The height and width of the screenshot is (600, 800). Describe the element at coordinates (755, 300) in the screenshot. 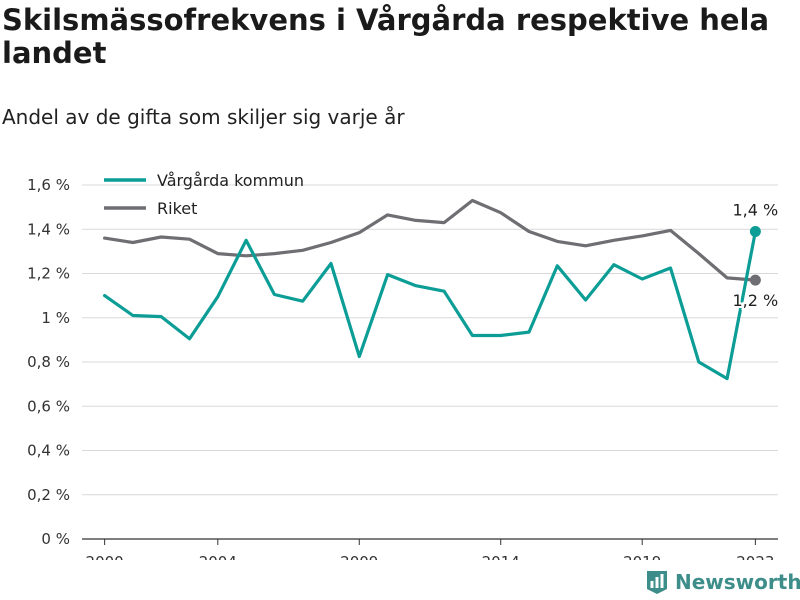

I see `series-end-label: 1,2 %` at that location.